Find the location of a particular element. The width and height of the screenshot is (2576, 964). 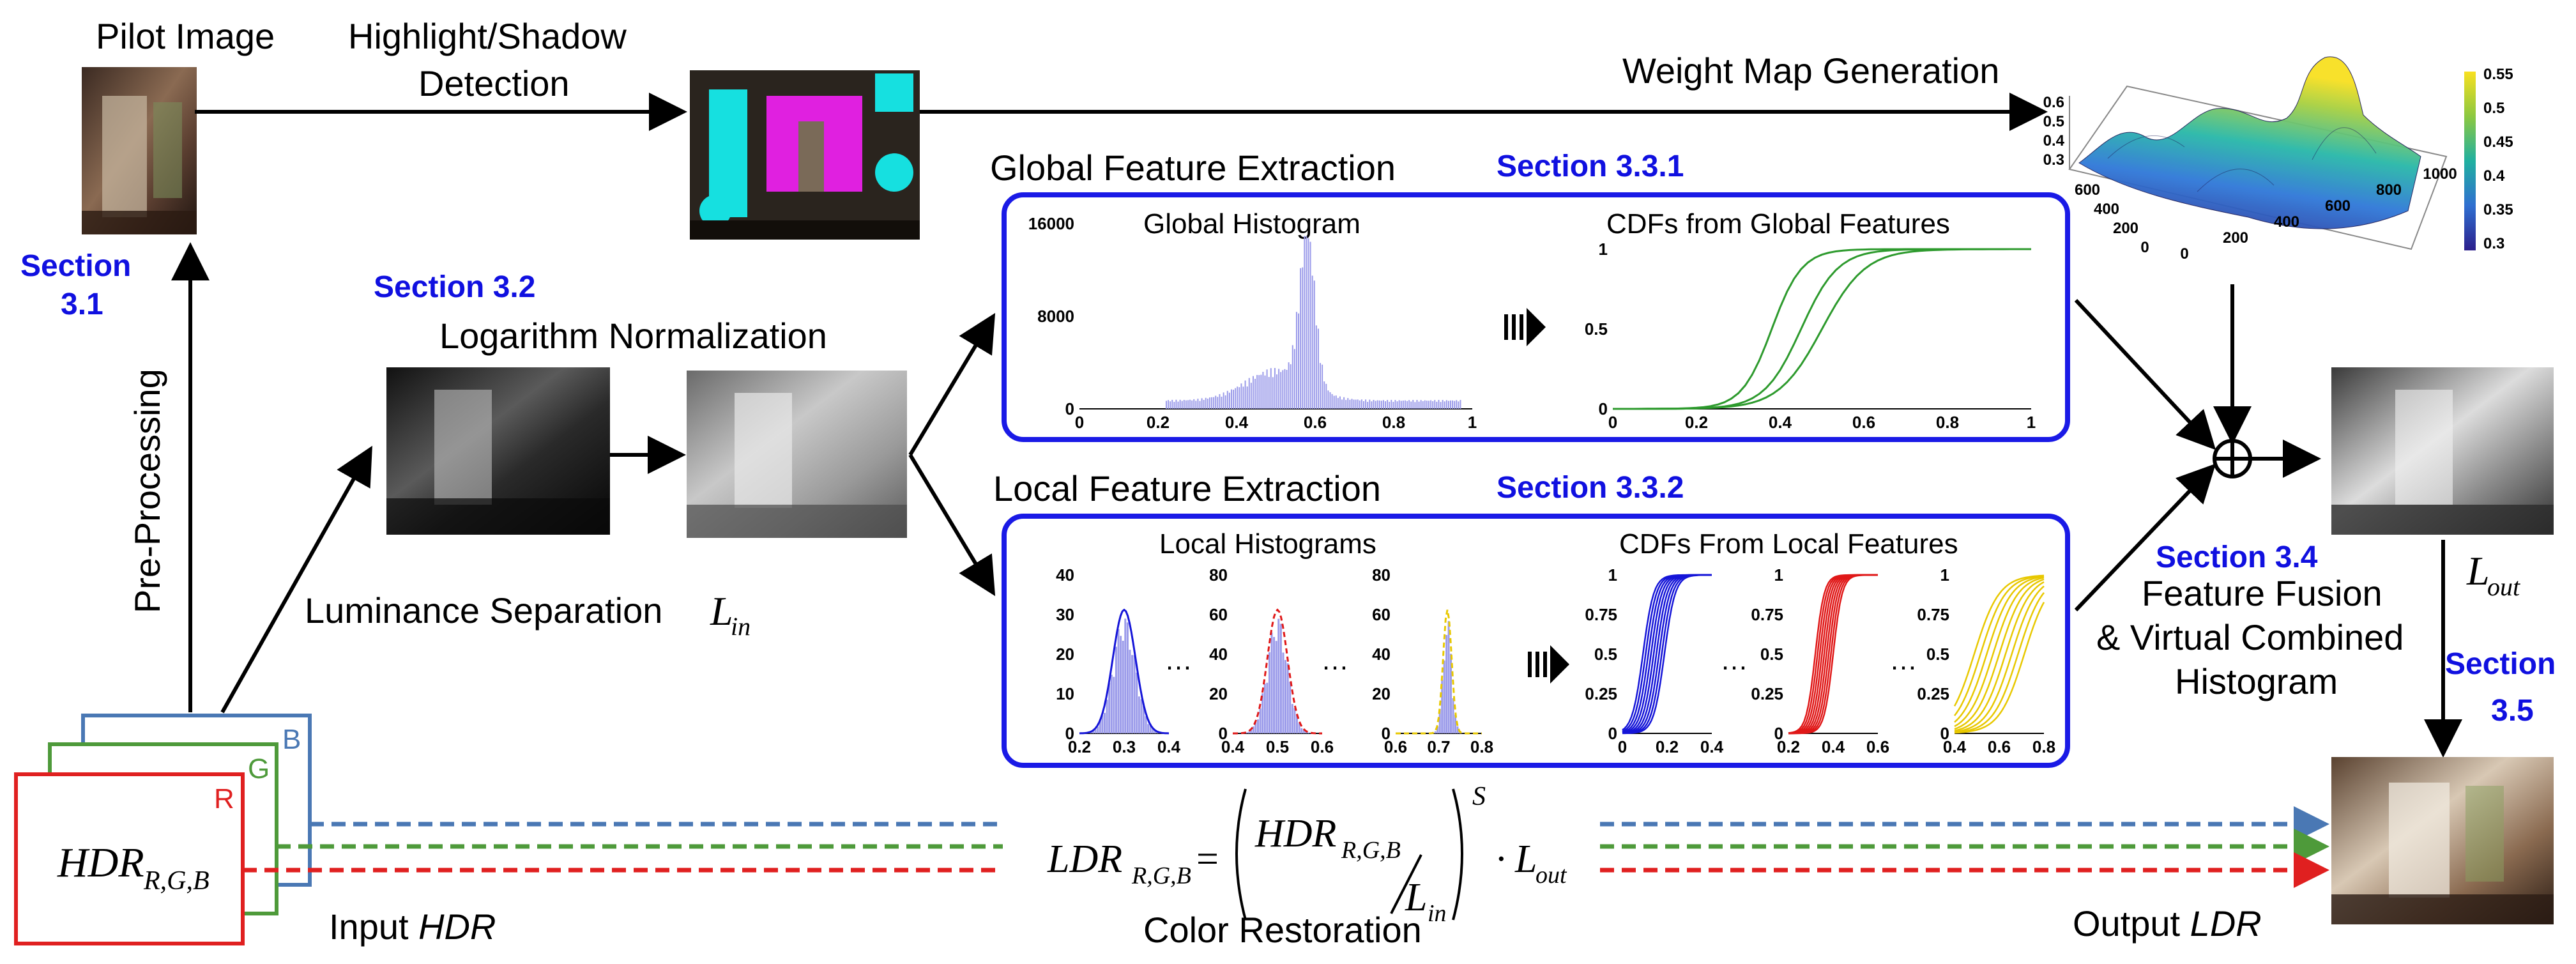

local-cdf-3-y-tick: 0 is located at coordinates (1945, 733).